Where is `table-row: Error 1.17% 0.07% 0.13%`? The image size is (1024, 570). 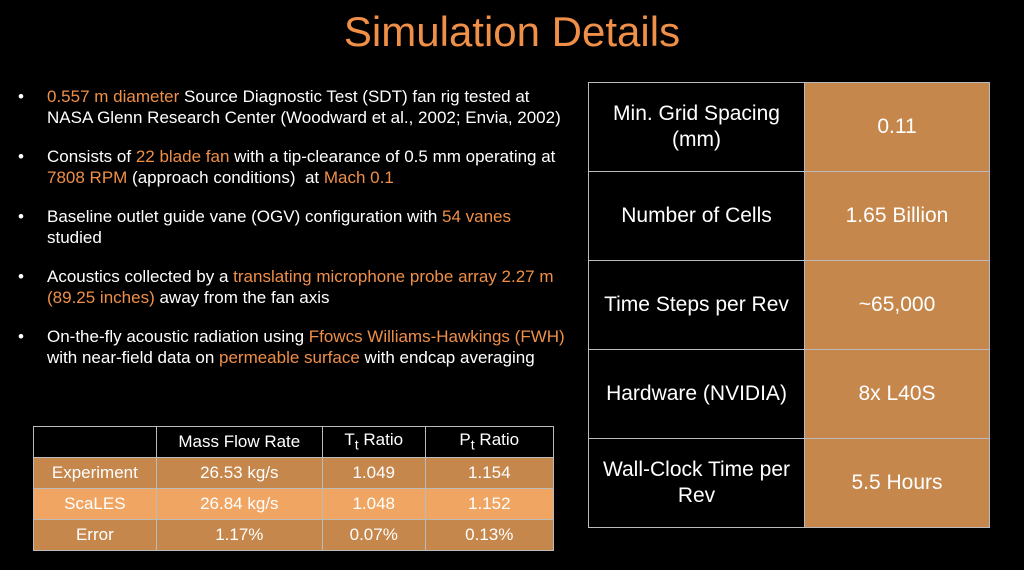
table-row: Error 1.17% 0.07% 0.13% is located at coordinates (294, 535).